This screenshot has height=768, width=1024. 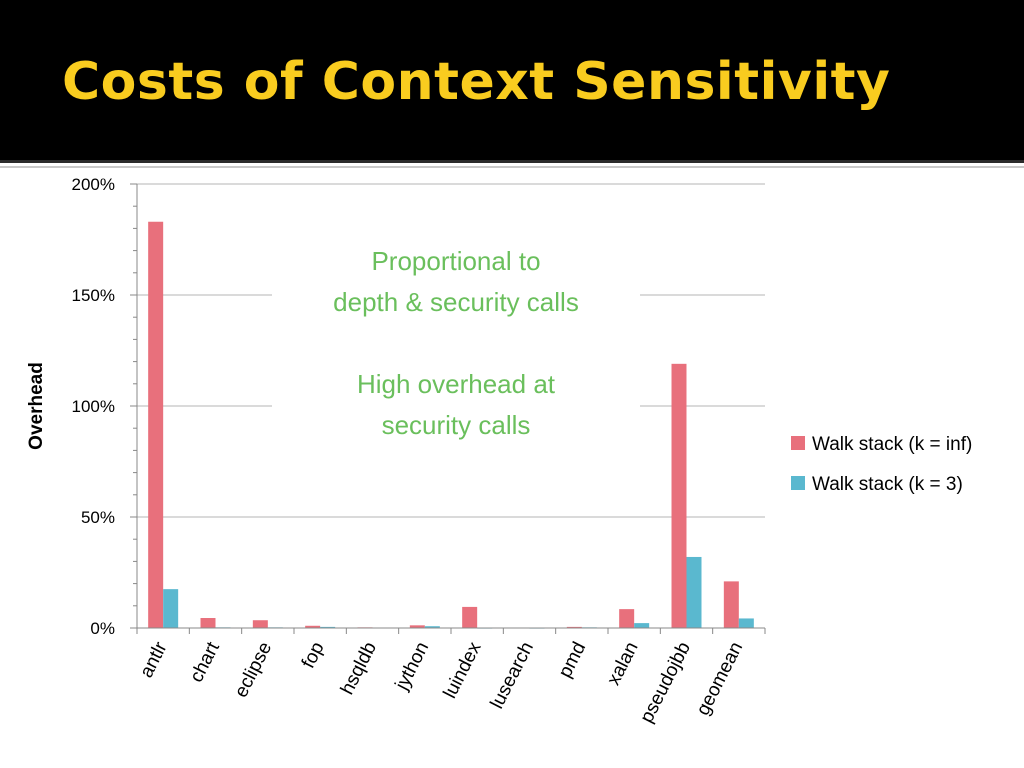 I want to click on legend-label: Walk stack (k = 3), so click(x=887, y=484).